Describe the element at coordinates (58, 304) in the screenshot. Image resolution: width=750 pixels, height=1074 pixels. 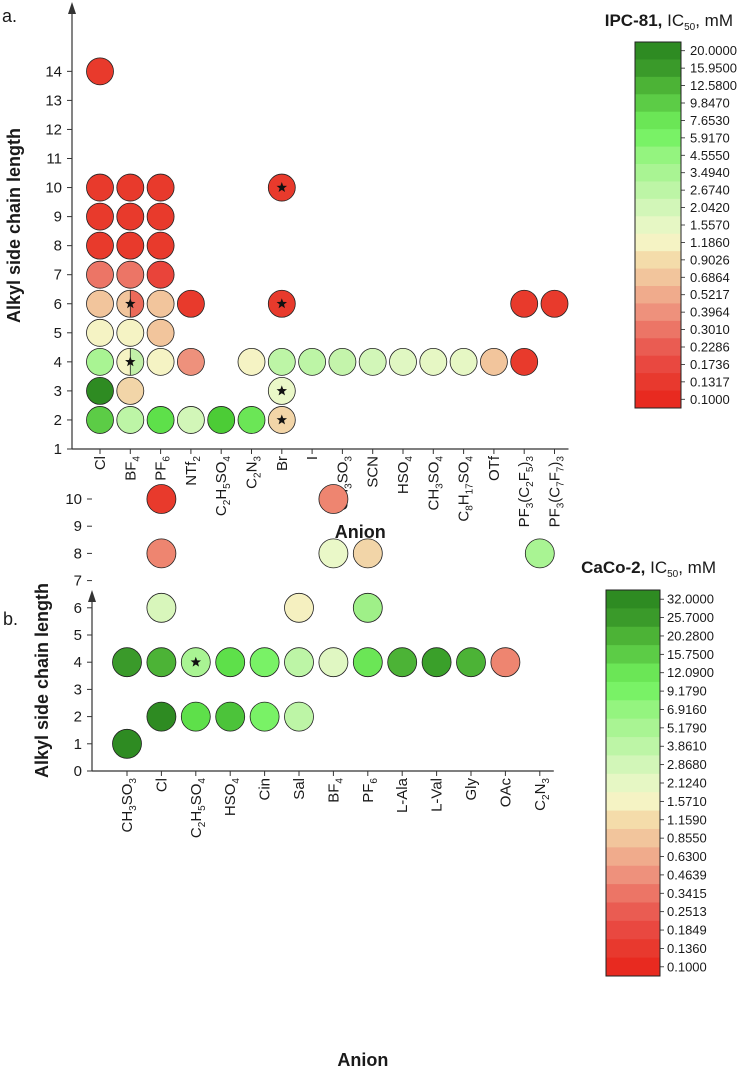
I see `y-tick-label: 6` at that location.